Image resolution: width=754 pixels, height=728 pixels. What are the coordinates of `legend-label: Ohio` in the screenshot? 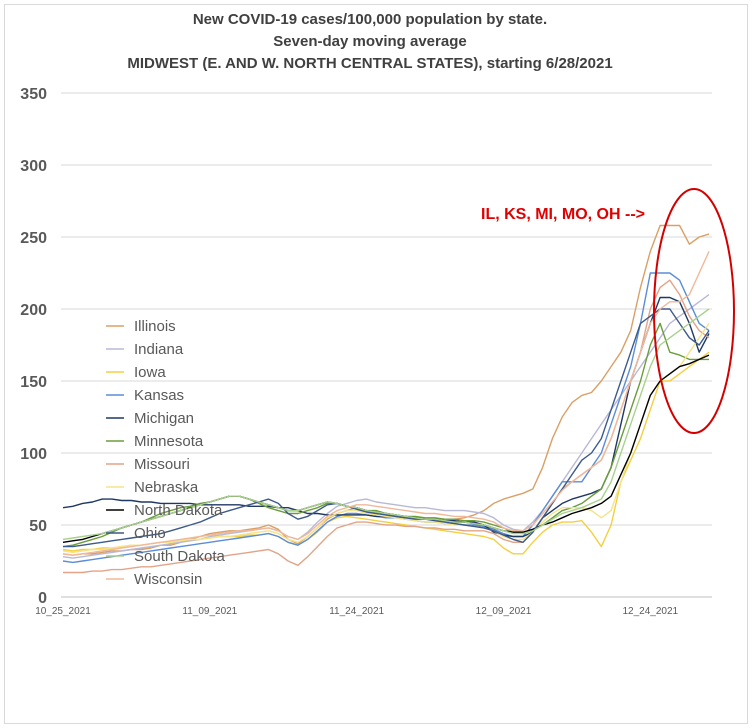 It's located at (150, 533).